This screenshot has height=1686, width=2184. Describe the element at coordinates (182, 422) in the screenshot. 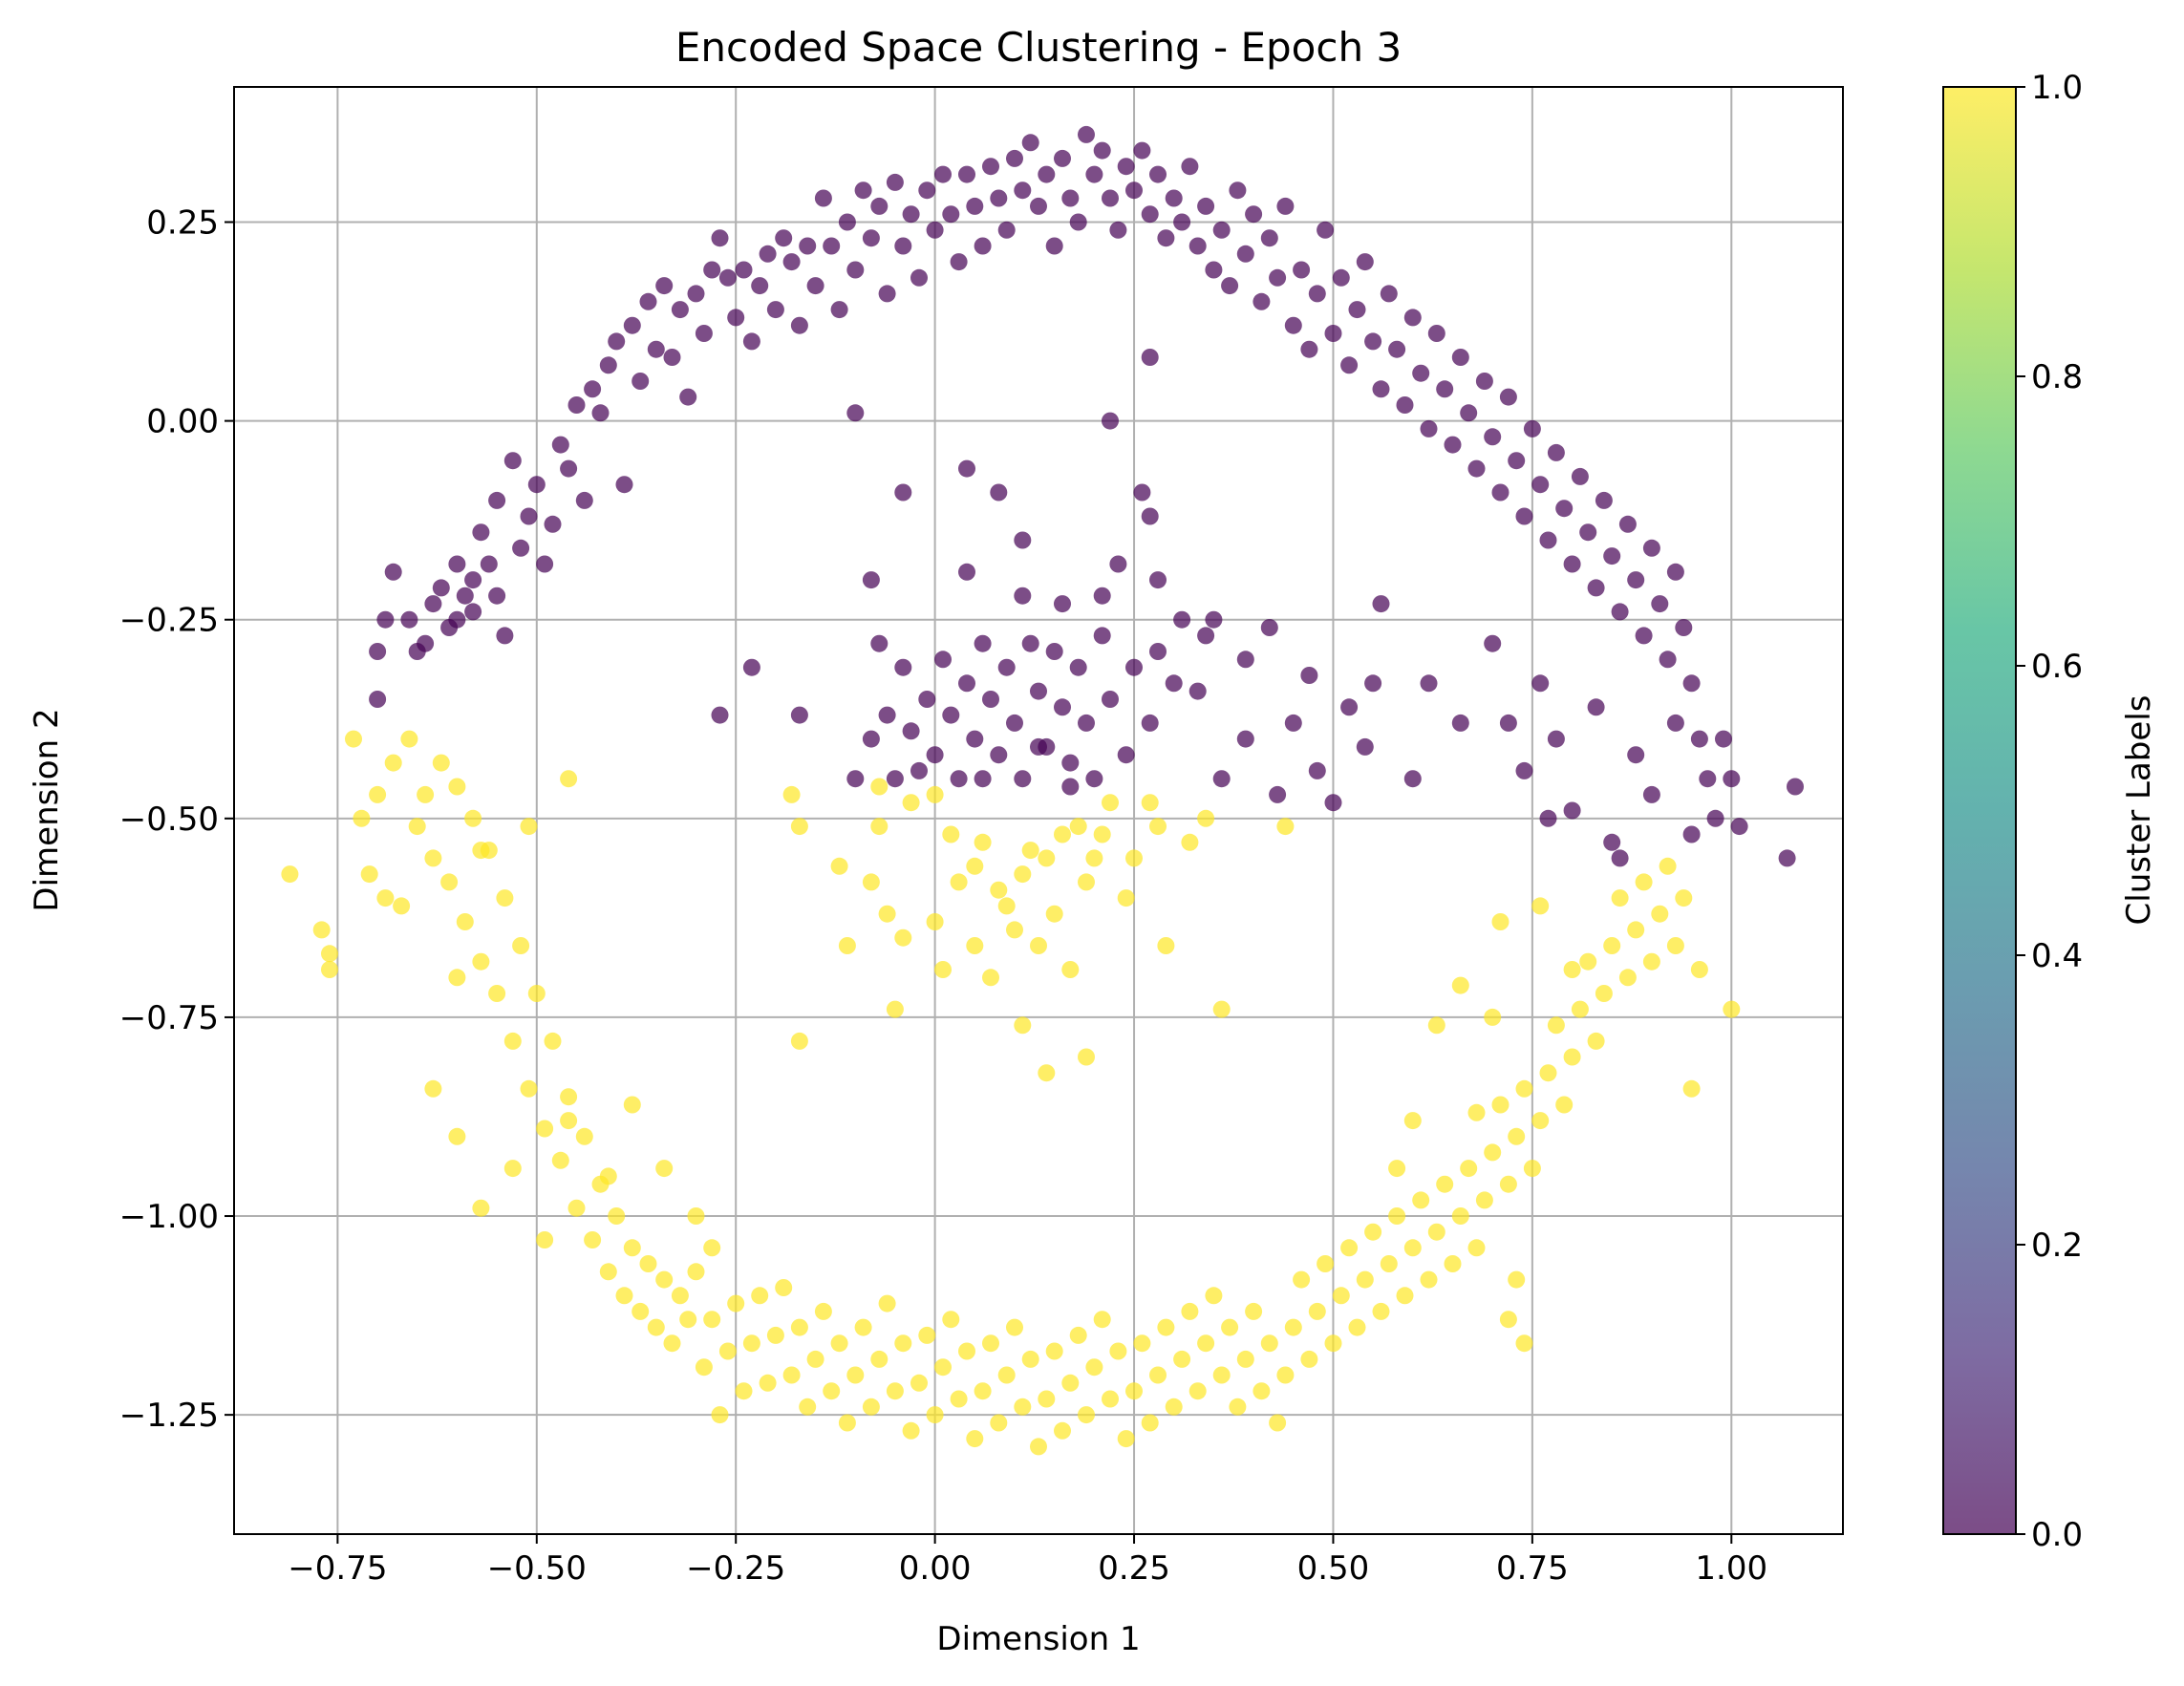

I see `y-tick-label: 0.00` at that location.